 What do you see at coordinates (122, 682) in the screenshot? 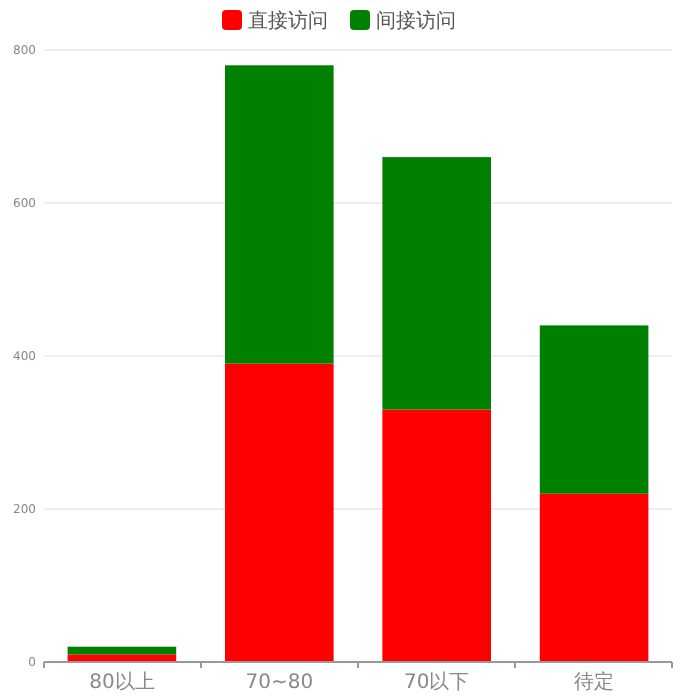
I see `x-tick-label: 80以上` at bounding box center [122, 682].